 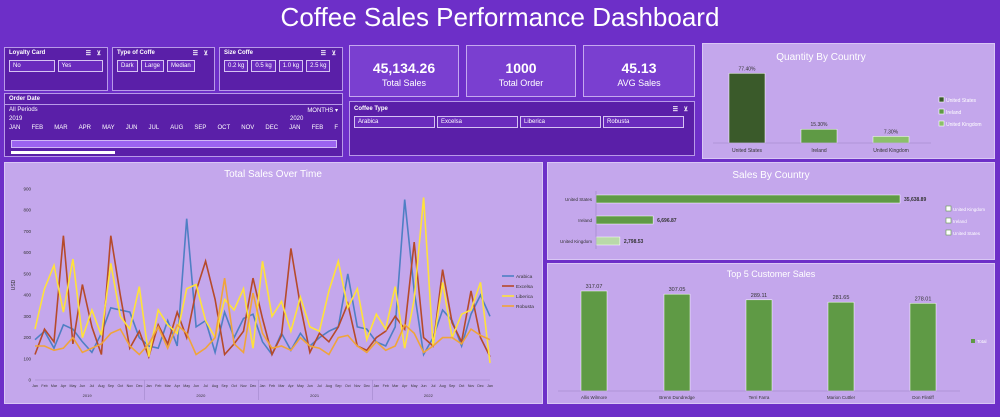 I want to click on tick-label: Brenn Dundredge, so click(x=677, y=397).